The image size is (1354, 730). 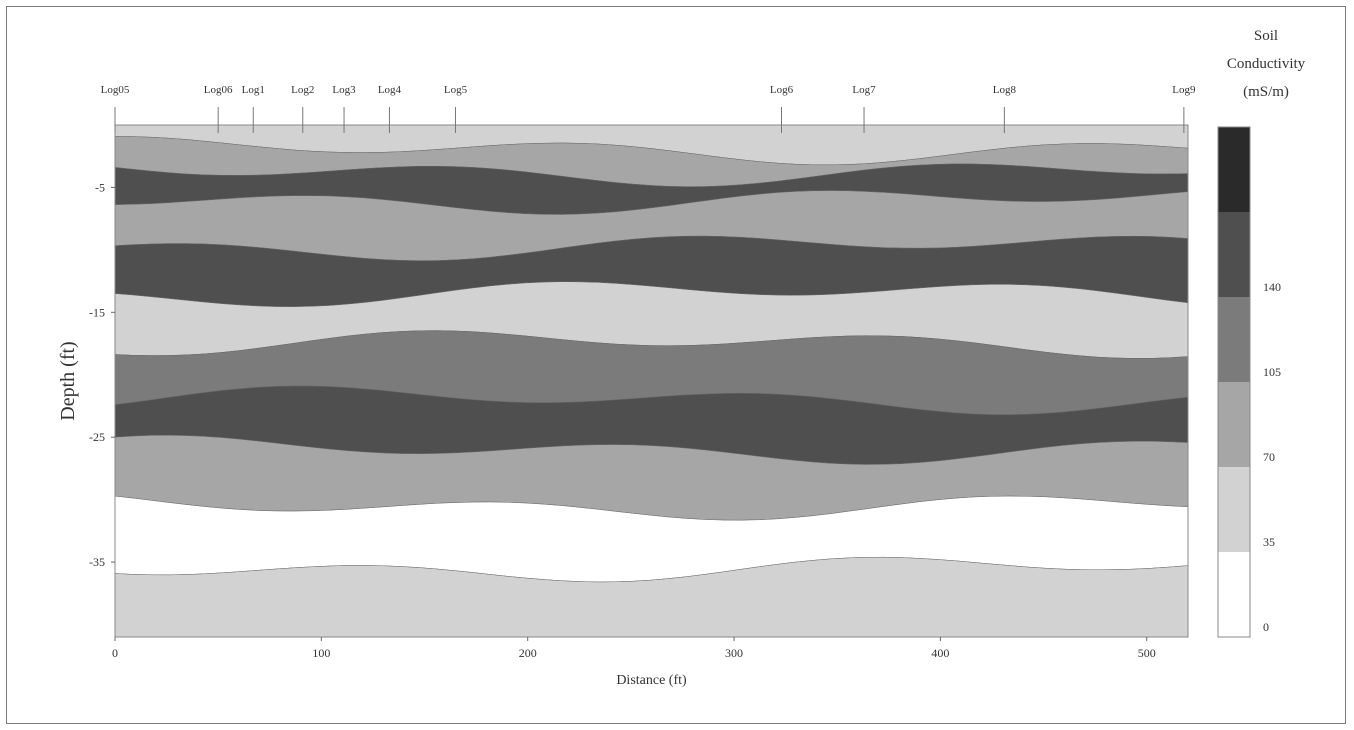 What do you see at coordinates (1266, 64) in the screenshot?
I see `colorbar-title: Conductivity` at bounding box center [1266, 64].